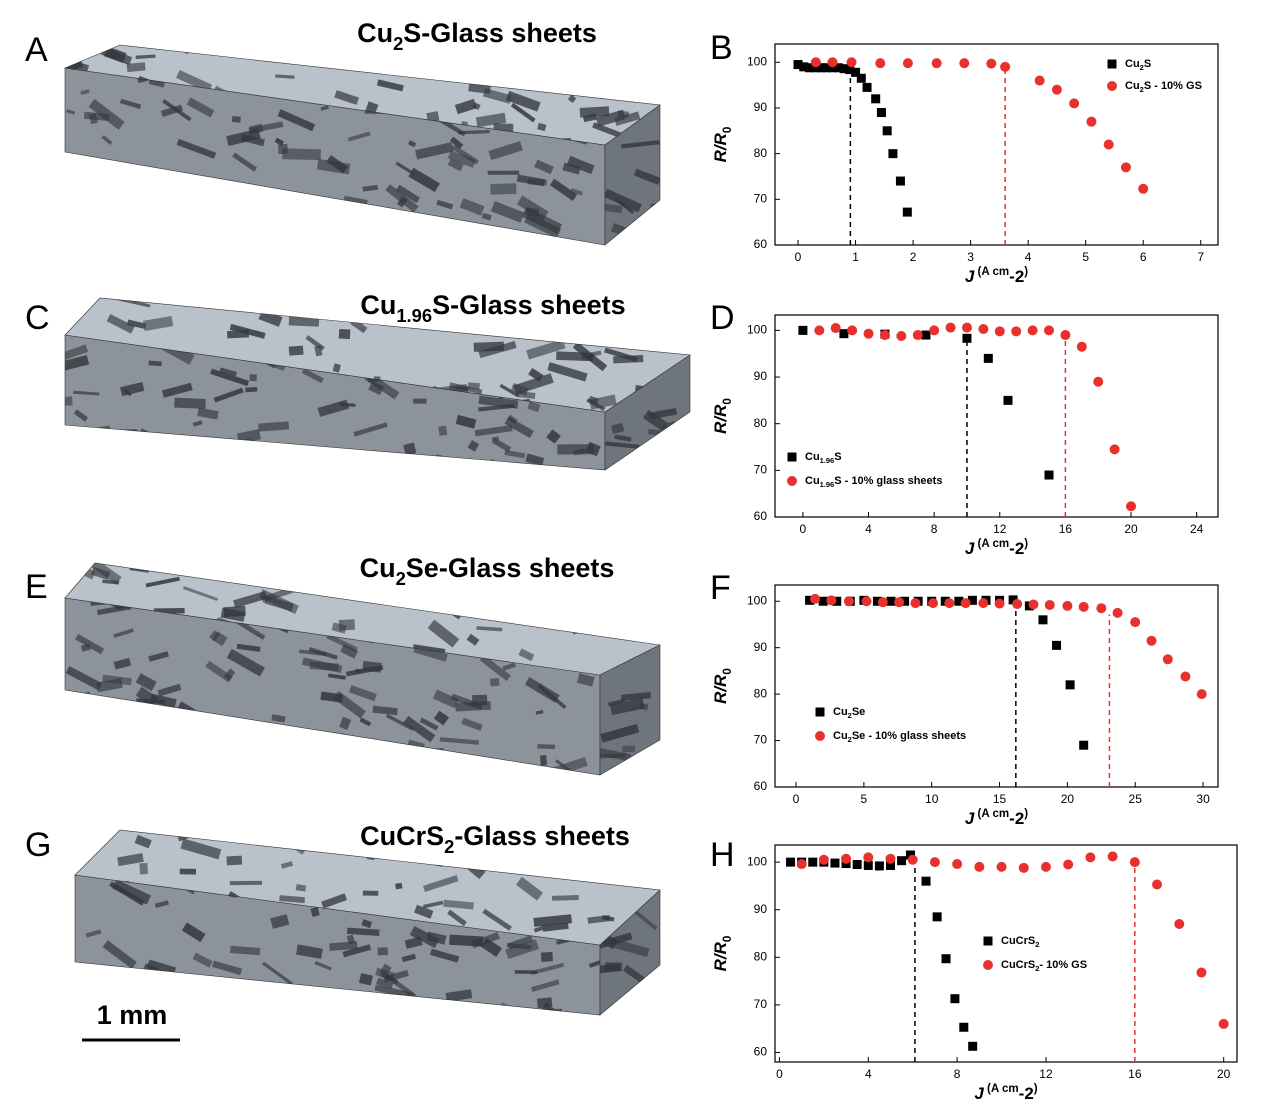  What do you see at coordinates (864, 799) in the screenshot?
I see `x-tick-label: 5` at bounding box center [864, 799].